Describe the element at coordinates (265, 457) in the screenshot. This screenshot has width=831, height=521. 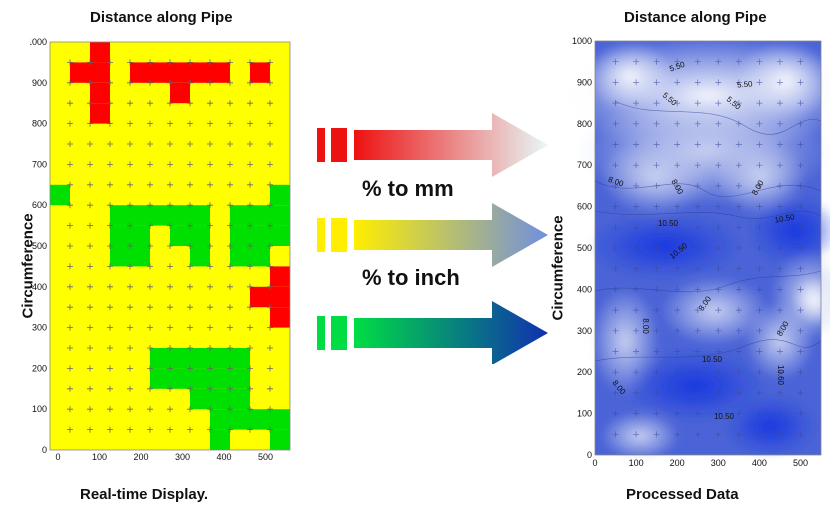
I see `x-tick-label: 500` at that location.